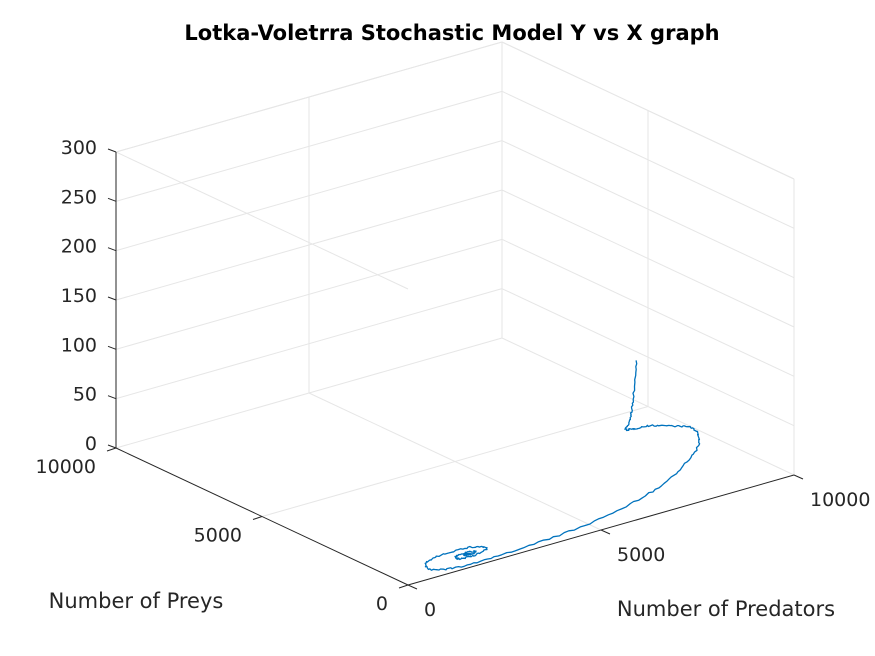  Describe the element at coordinates (79, 247) in the screenshot. I see `z-tick-label: 200` at that location.